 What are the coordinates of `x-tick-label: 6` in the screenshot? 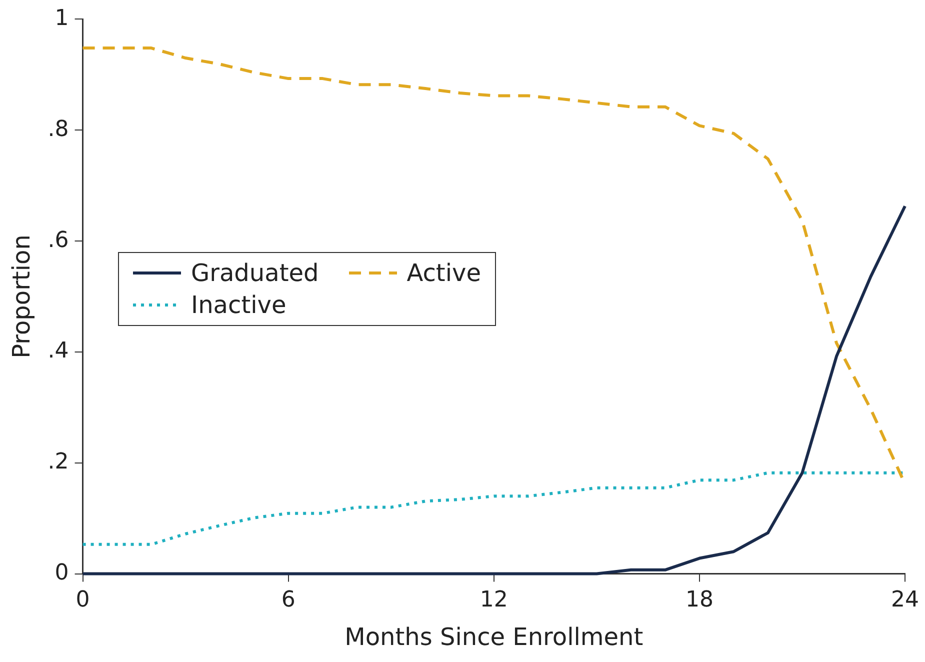 It's located at (288, 600).